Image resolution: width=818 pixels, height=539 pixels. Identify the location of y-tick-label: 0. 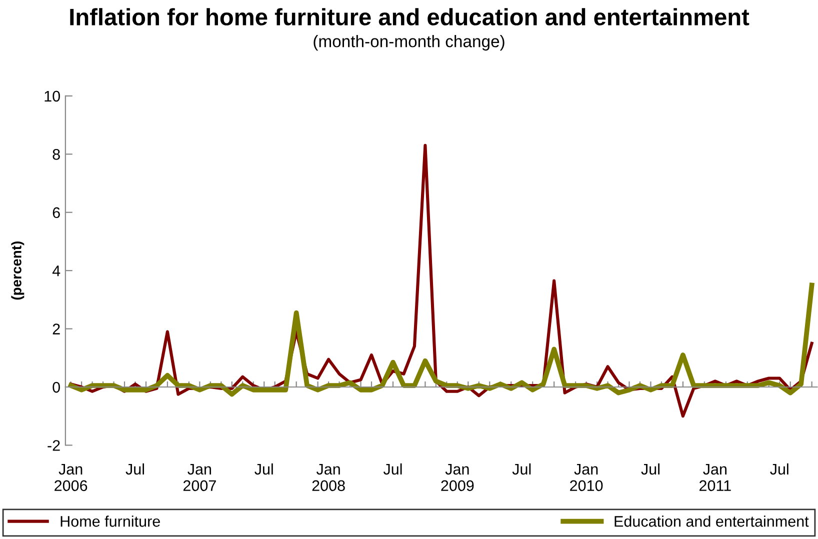
(56, 387).